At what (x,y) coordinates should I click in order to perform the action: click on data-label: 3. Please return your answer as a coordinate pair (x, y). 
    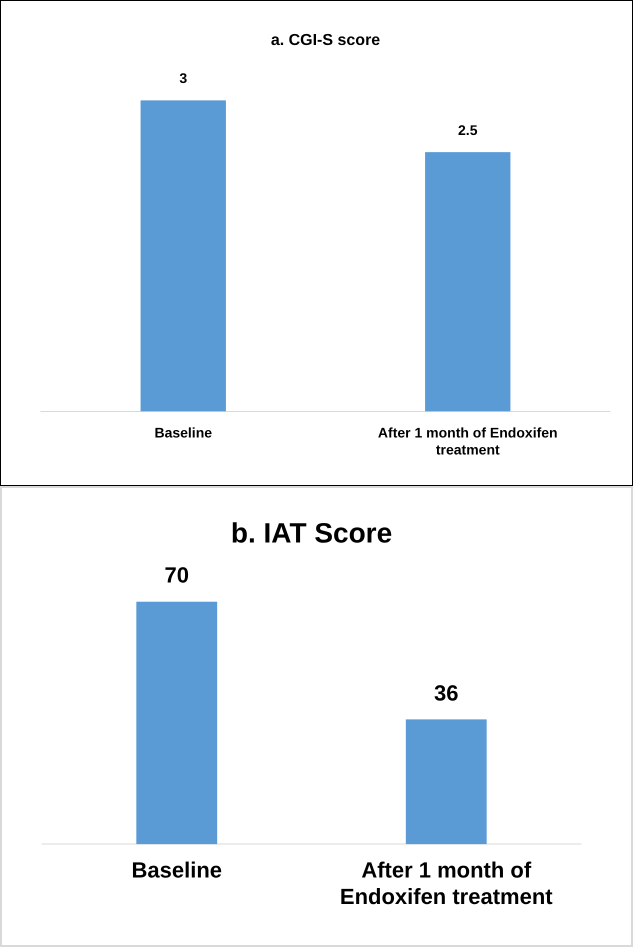
    Looking at the image, I should click on (183, 78).